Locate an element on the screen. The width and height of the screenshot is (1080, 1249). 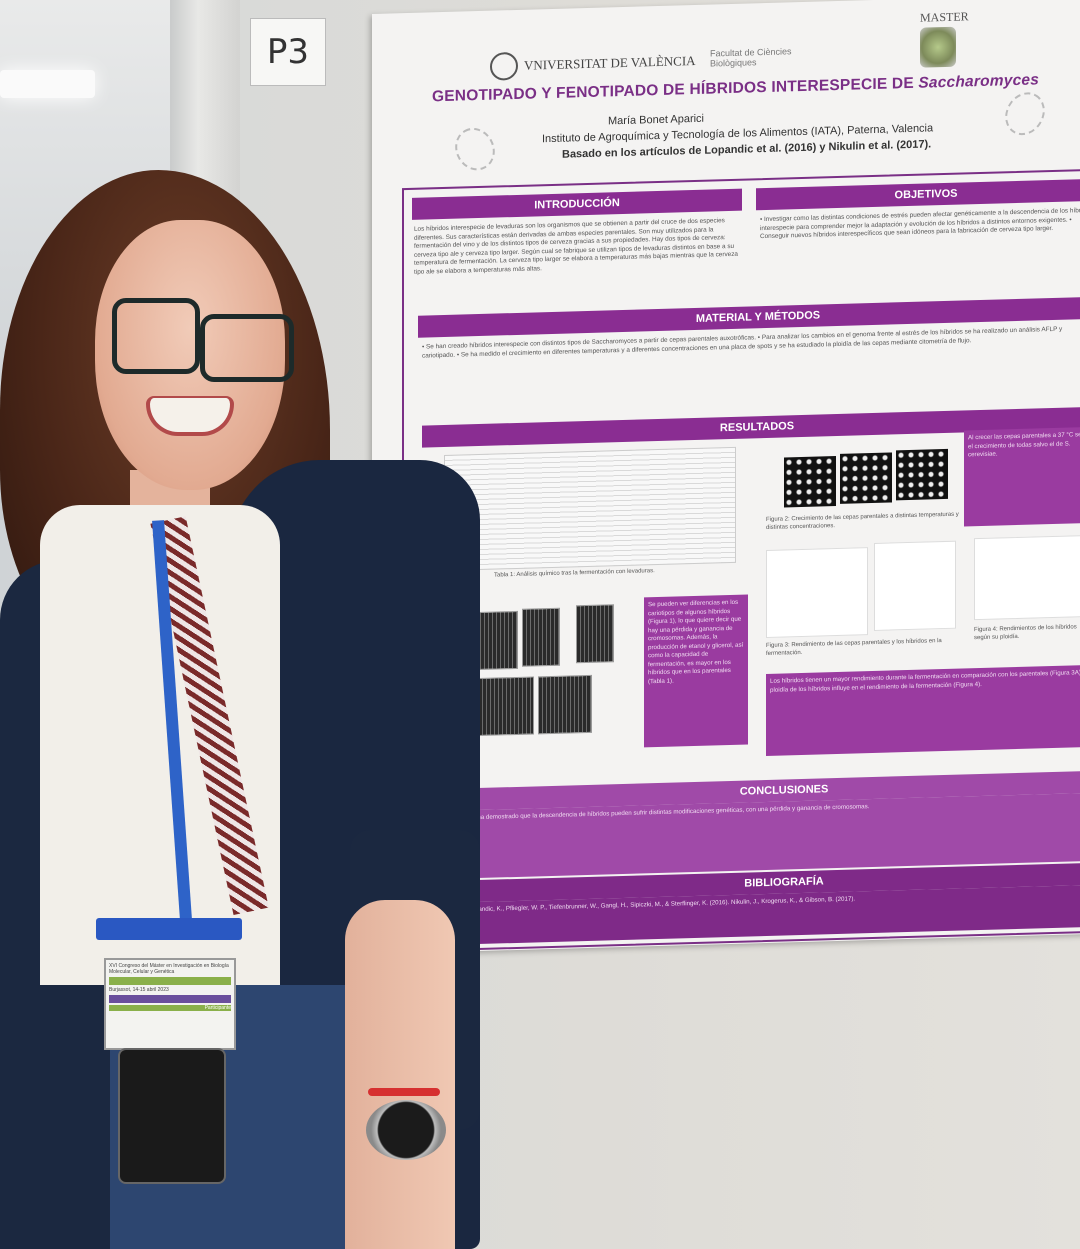
title-genus: Saccharomyces is located at coordinates (979, 81).